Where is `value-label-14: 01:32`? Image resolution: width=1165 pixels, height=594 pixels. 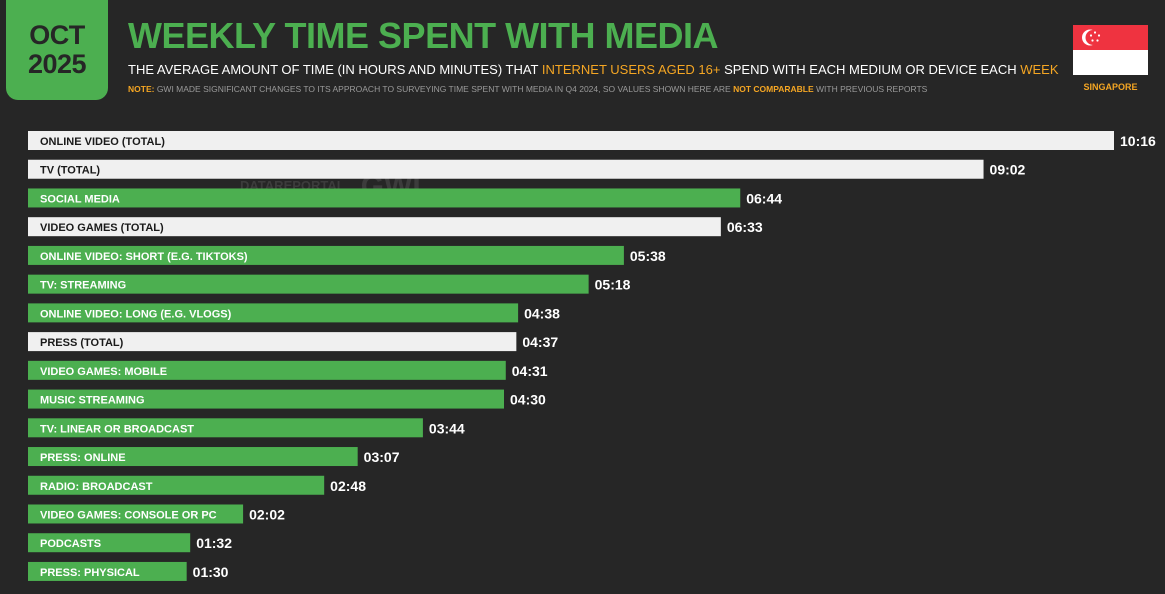 value-label-14: 01:32 is located at coordinates (214, 543).